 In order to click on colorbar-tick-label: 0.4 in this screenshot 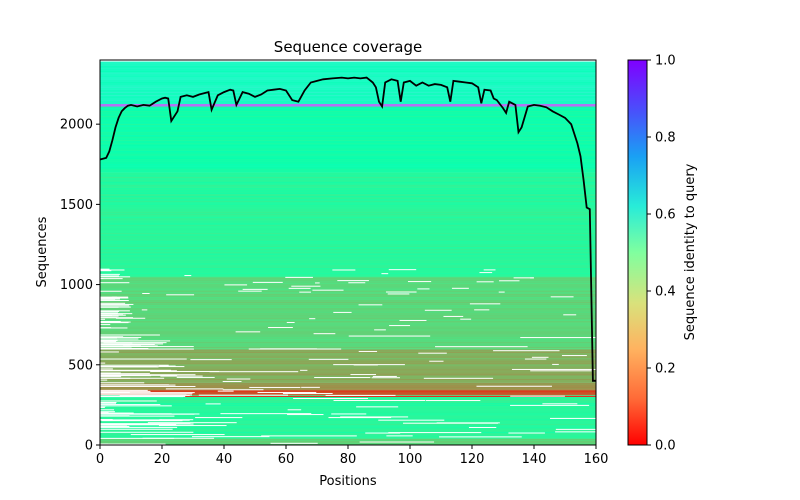, I will do `click(665, 292)`.